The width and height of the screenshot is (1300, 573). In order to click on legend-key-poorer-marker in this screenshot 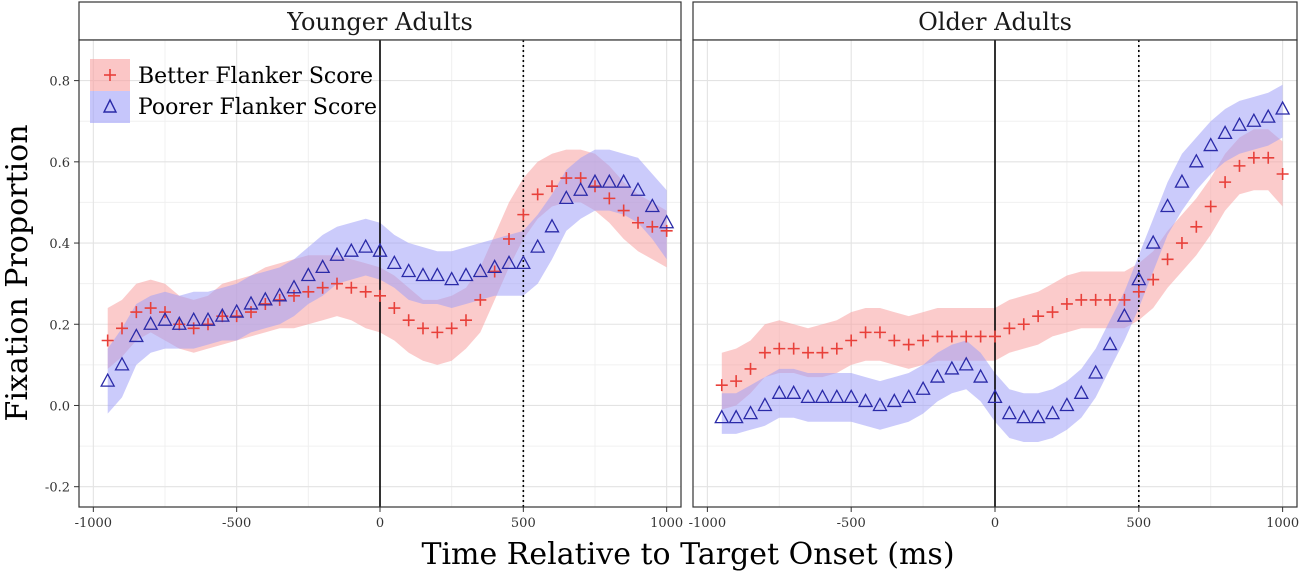, I will do `click(110, 105)`.